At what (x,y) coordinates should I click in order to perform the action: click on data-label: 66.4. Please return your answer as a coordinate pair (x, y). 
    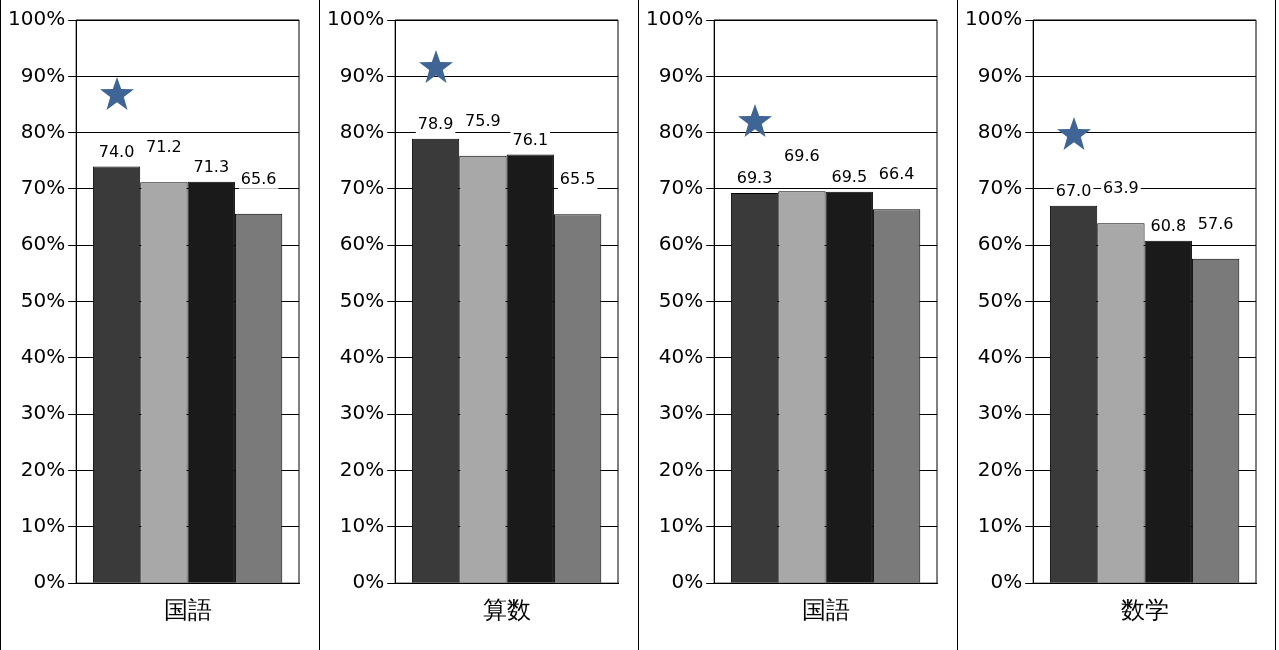
    Looking at the image, I should click on (896, 174).